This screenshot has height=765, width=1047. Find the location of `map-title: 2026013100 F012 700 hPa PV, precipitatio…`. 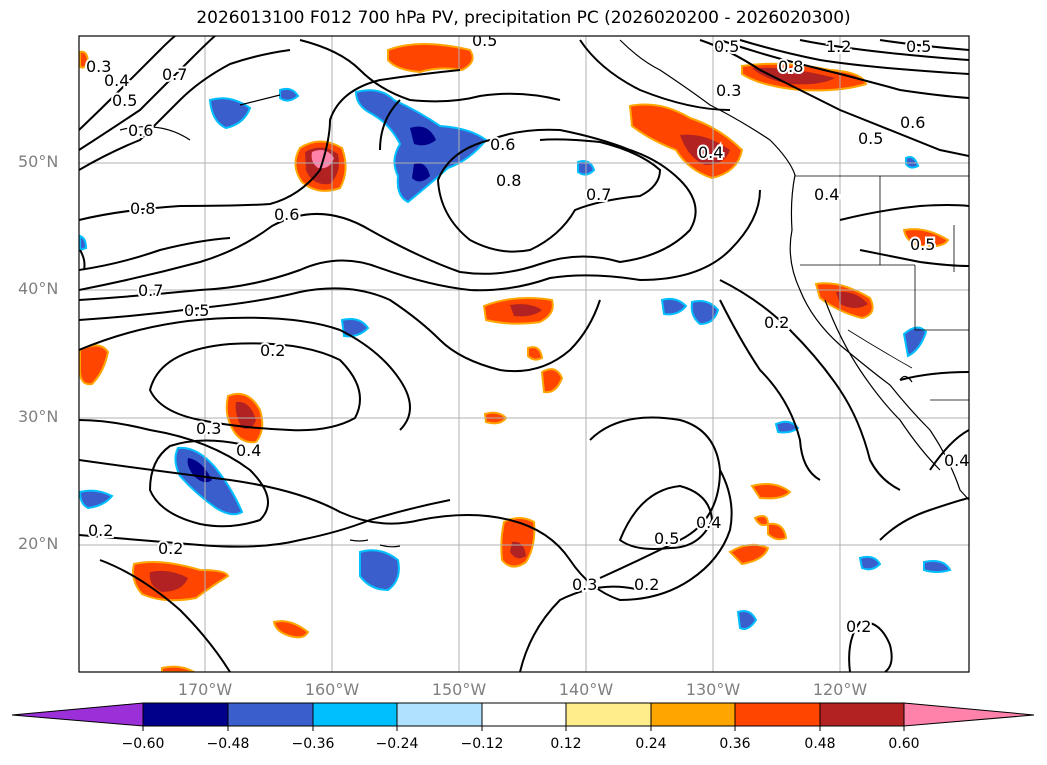

map-title: 2026013100 F012 700 hPa PV, precipitatio… is located at coordinates (523, 18).